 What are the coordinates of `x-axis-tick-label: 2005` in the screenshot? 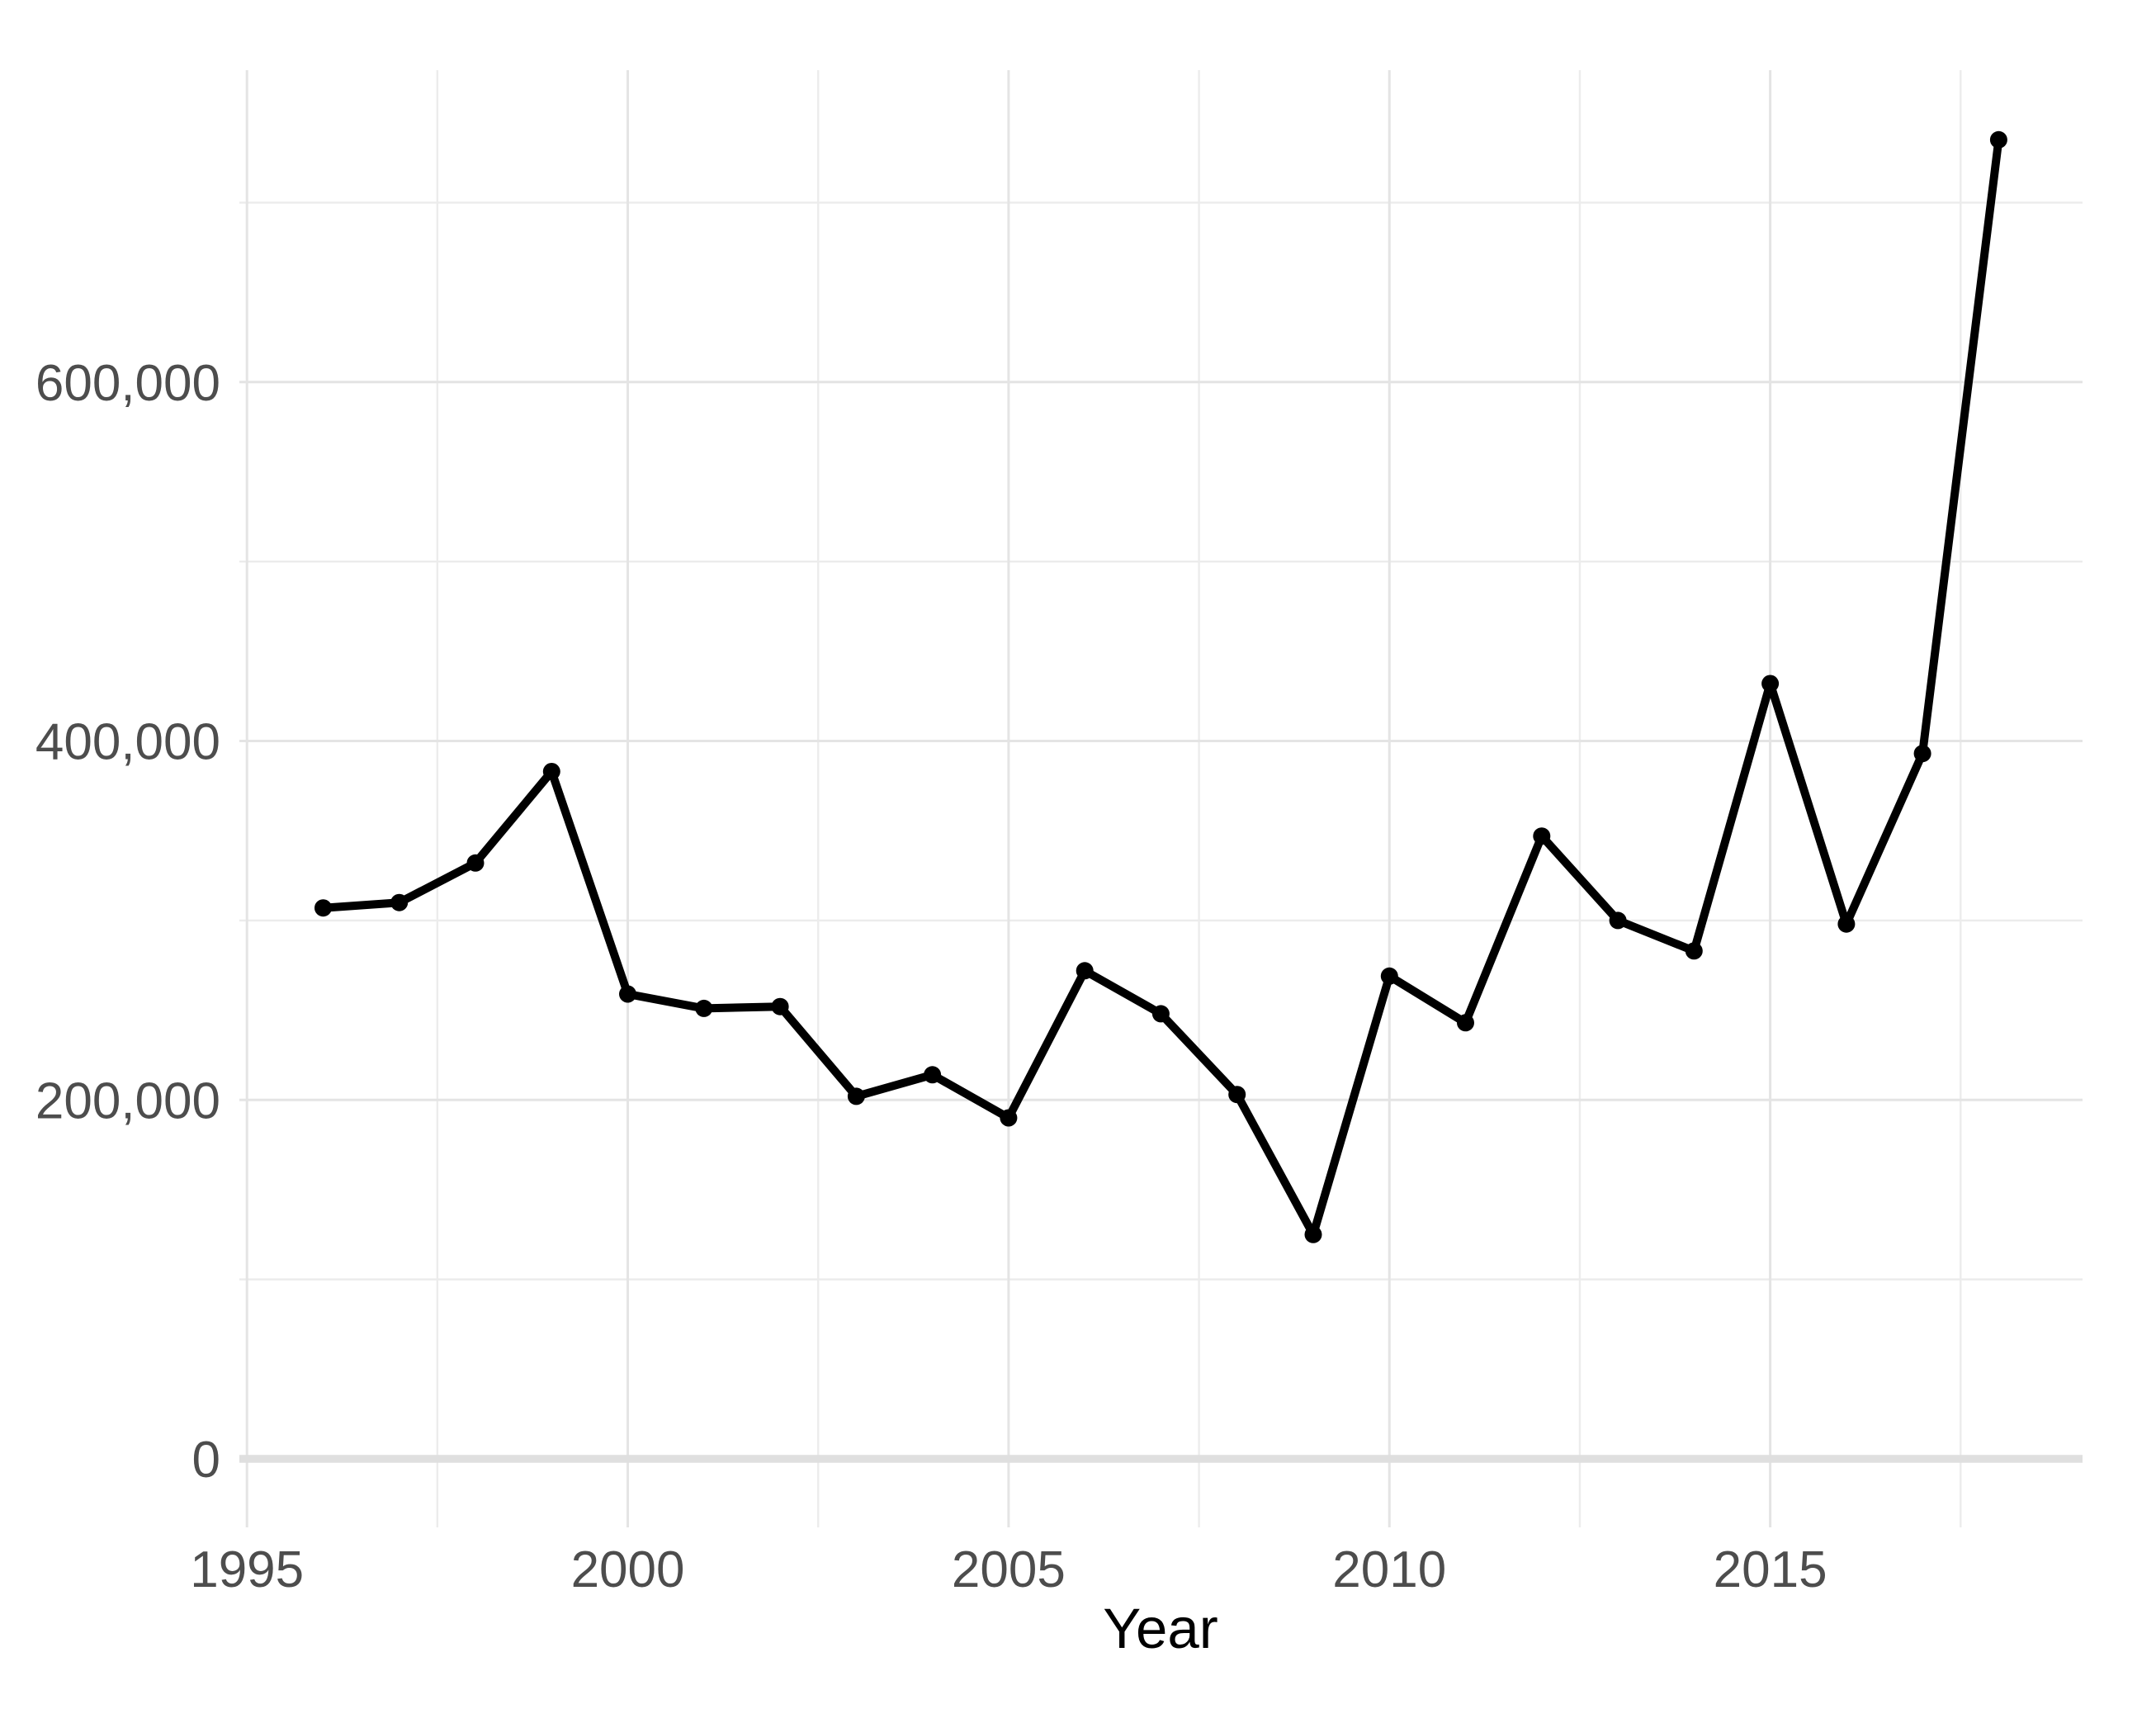 It's located at (1009, 1569).